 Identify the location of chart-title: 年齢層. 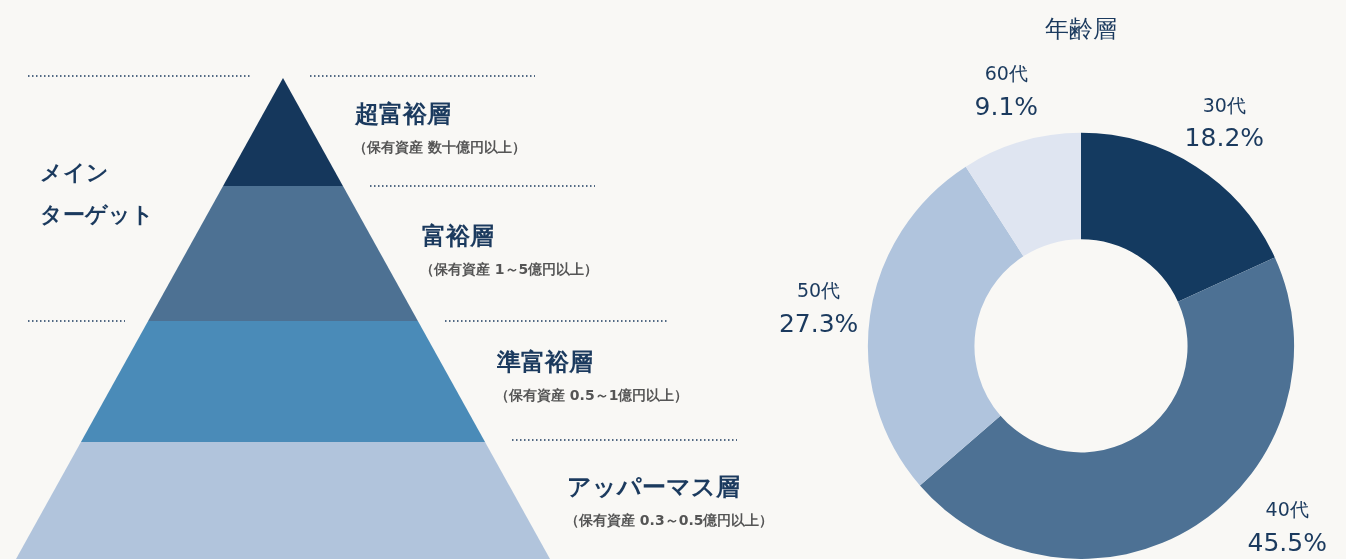
(1081, 28).